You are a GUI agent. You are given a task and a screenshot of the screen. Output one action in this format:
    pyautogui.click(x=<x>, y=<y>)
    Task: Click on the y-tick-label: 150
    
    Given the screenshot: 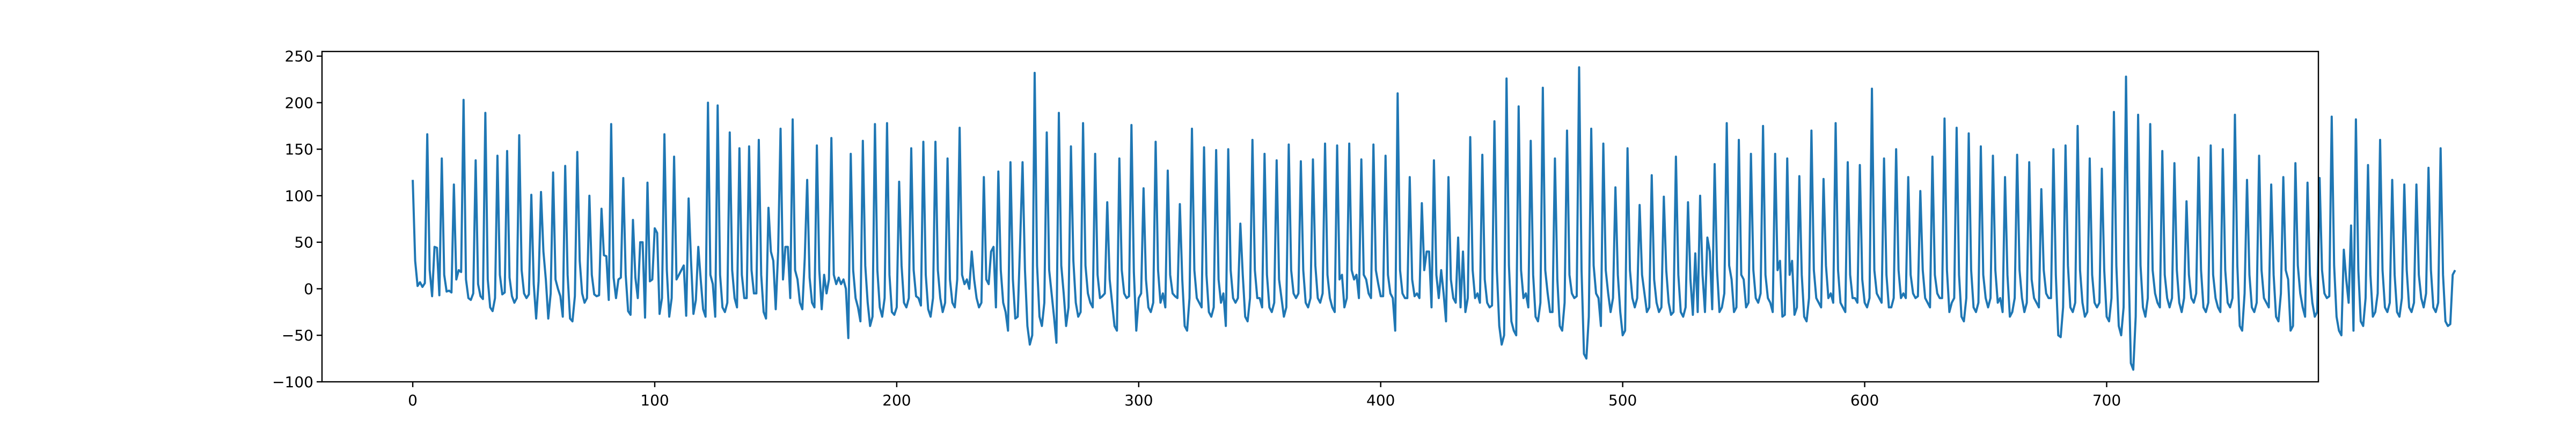 What is the action you would take?
    pyautogui.click(x=299, y=149)
    